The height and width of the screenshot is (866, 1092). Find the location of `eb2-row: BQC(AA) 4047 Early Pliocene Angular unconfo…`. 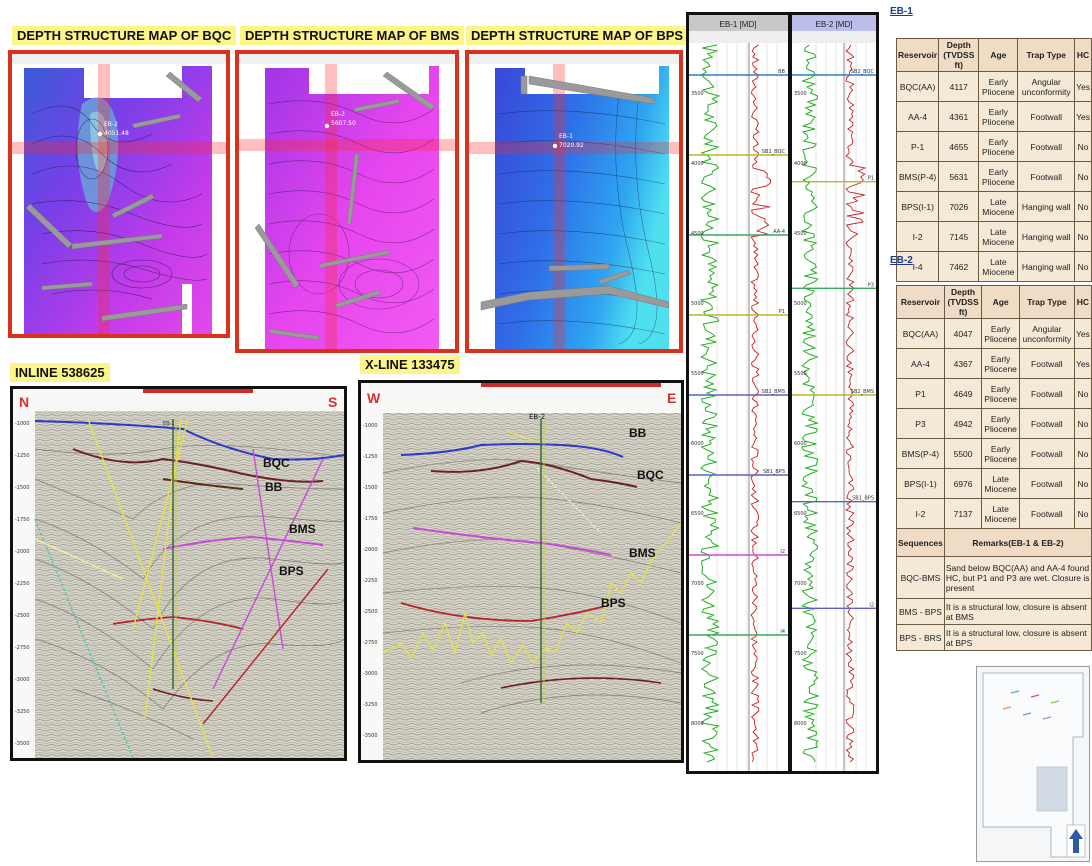

eb2-row: BQC(AA) 4047 Early Pliocene Angular unconfo… is located at coordinates (994, 333).